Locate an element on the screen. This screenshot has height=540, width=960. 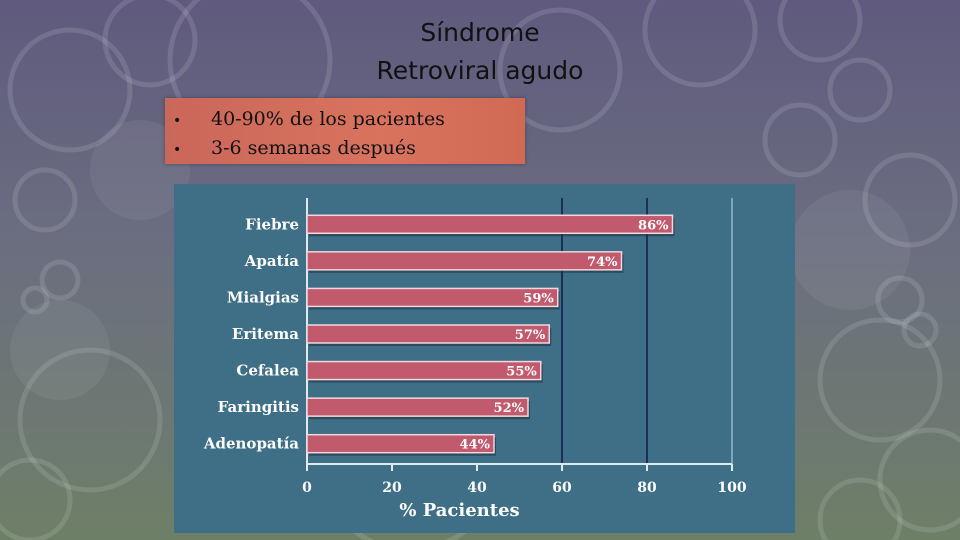
category-label: Faringitis is located at coordinates (258, 407).